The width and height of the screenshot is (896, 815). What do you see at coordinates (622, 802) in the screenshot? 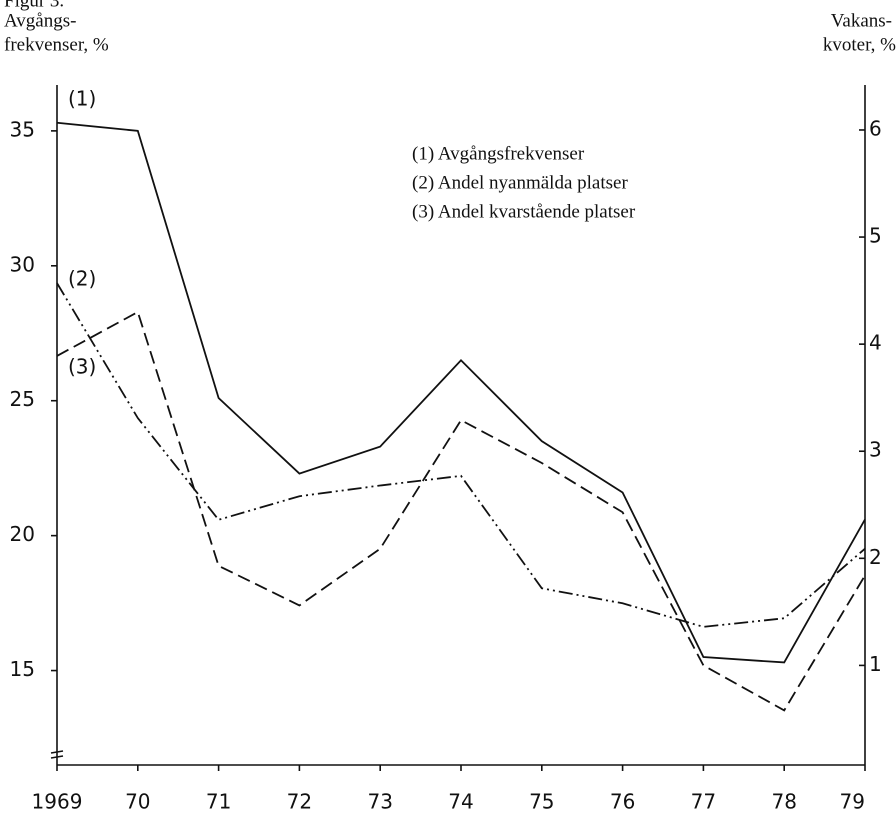
I see `x-tick-label: 76` at bounding box center [622, 802].